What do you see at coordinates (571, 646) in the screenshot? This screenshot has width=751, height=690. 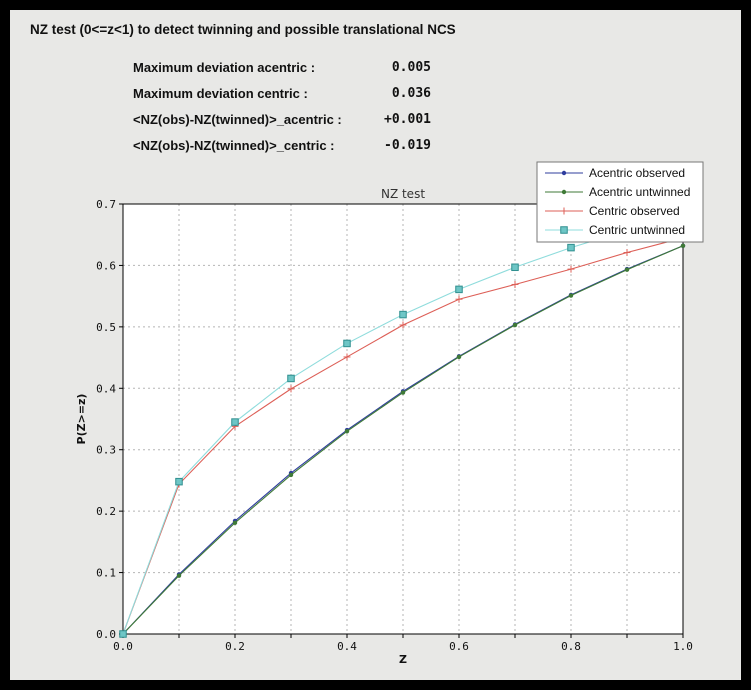 I see `x-tick-label: 0.8` at bounding box center [571, 646].